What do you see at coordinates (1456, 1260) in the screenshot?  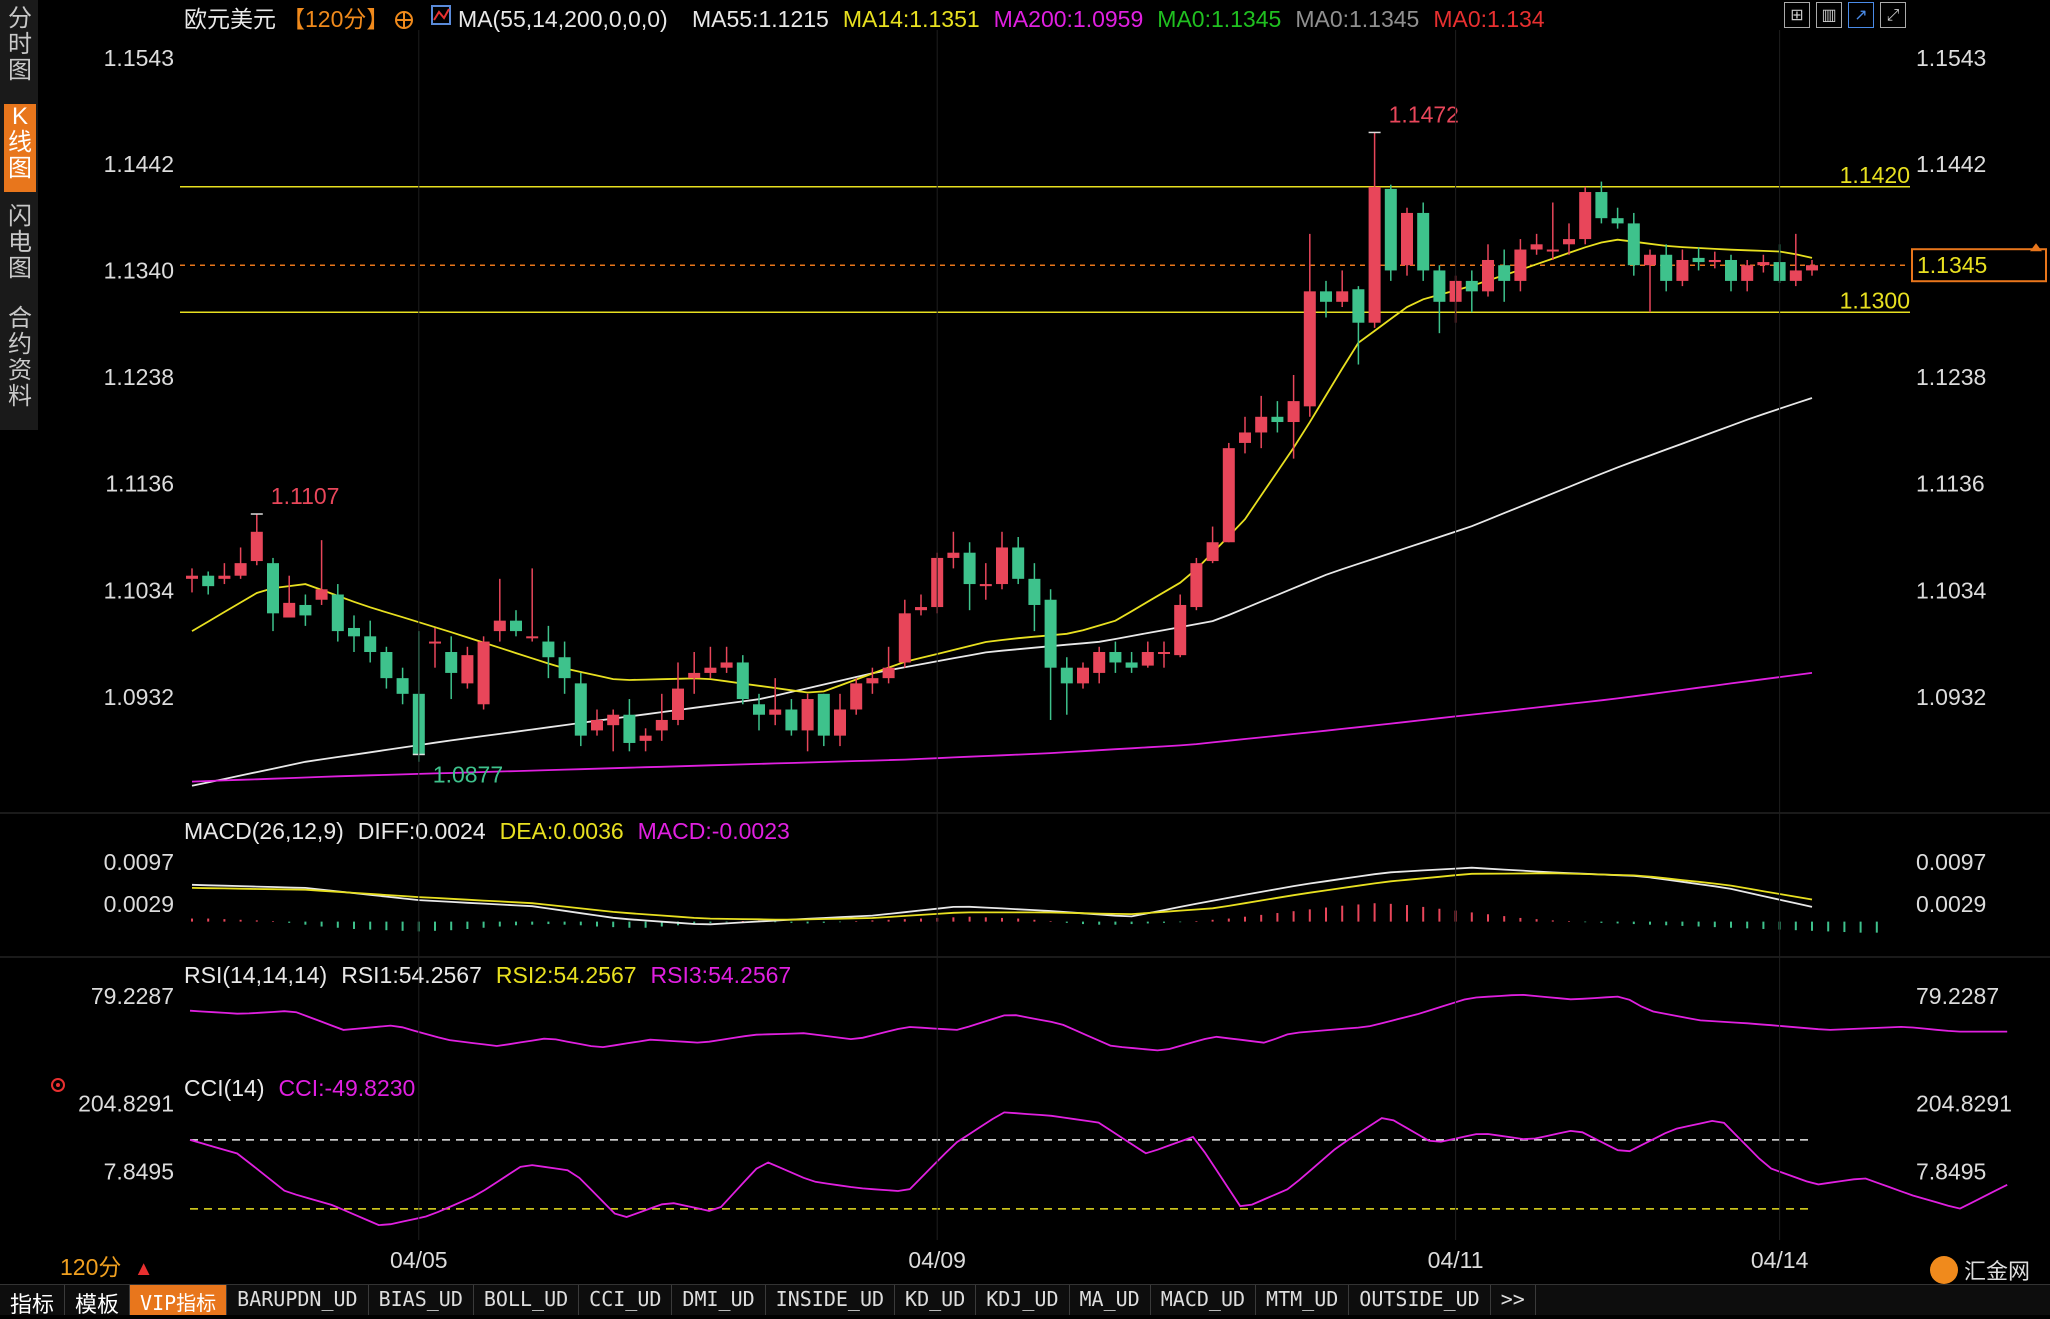 I see `date-label: 04/11` at bounding box center [1456, 1260].